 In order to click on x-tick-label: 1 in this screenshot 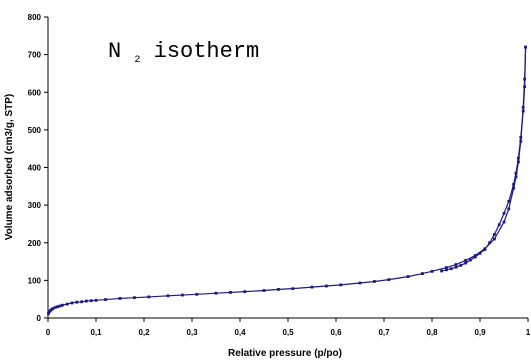, I will do `click(528, 332)`.